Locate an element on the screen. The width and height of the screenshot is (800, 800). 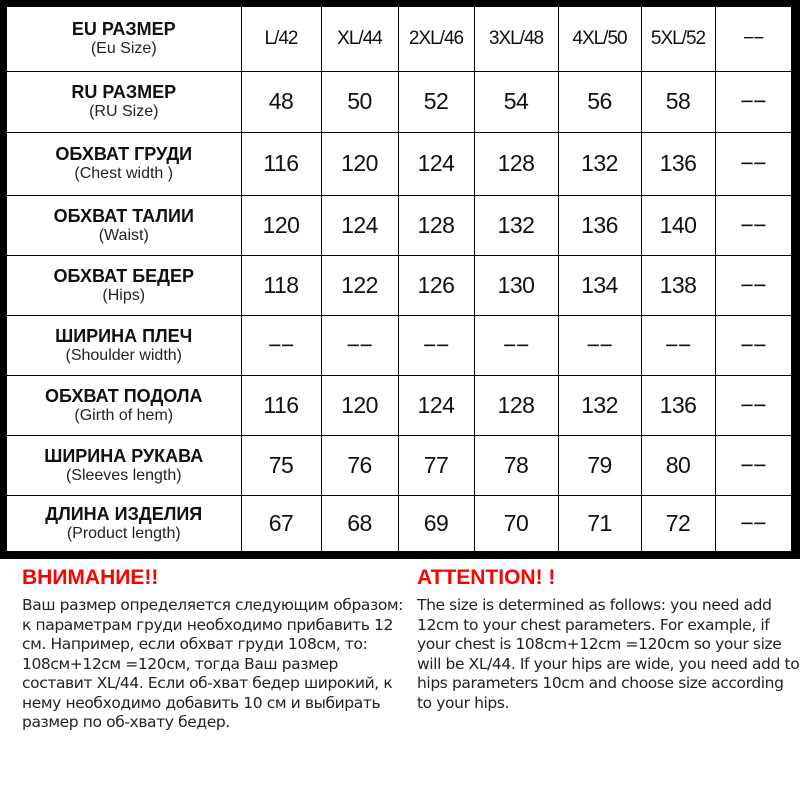
table-cell: 4XL/50 is located at coordinates (599, 39).